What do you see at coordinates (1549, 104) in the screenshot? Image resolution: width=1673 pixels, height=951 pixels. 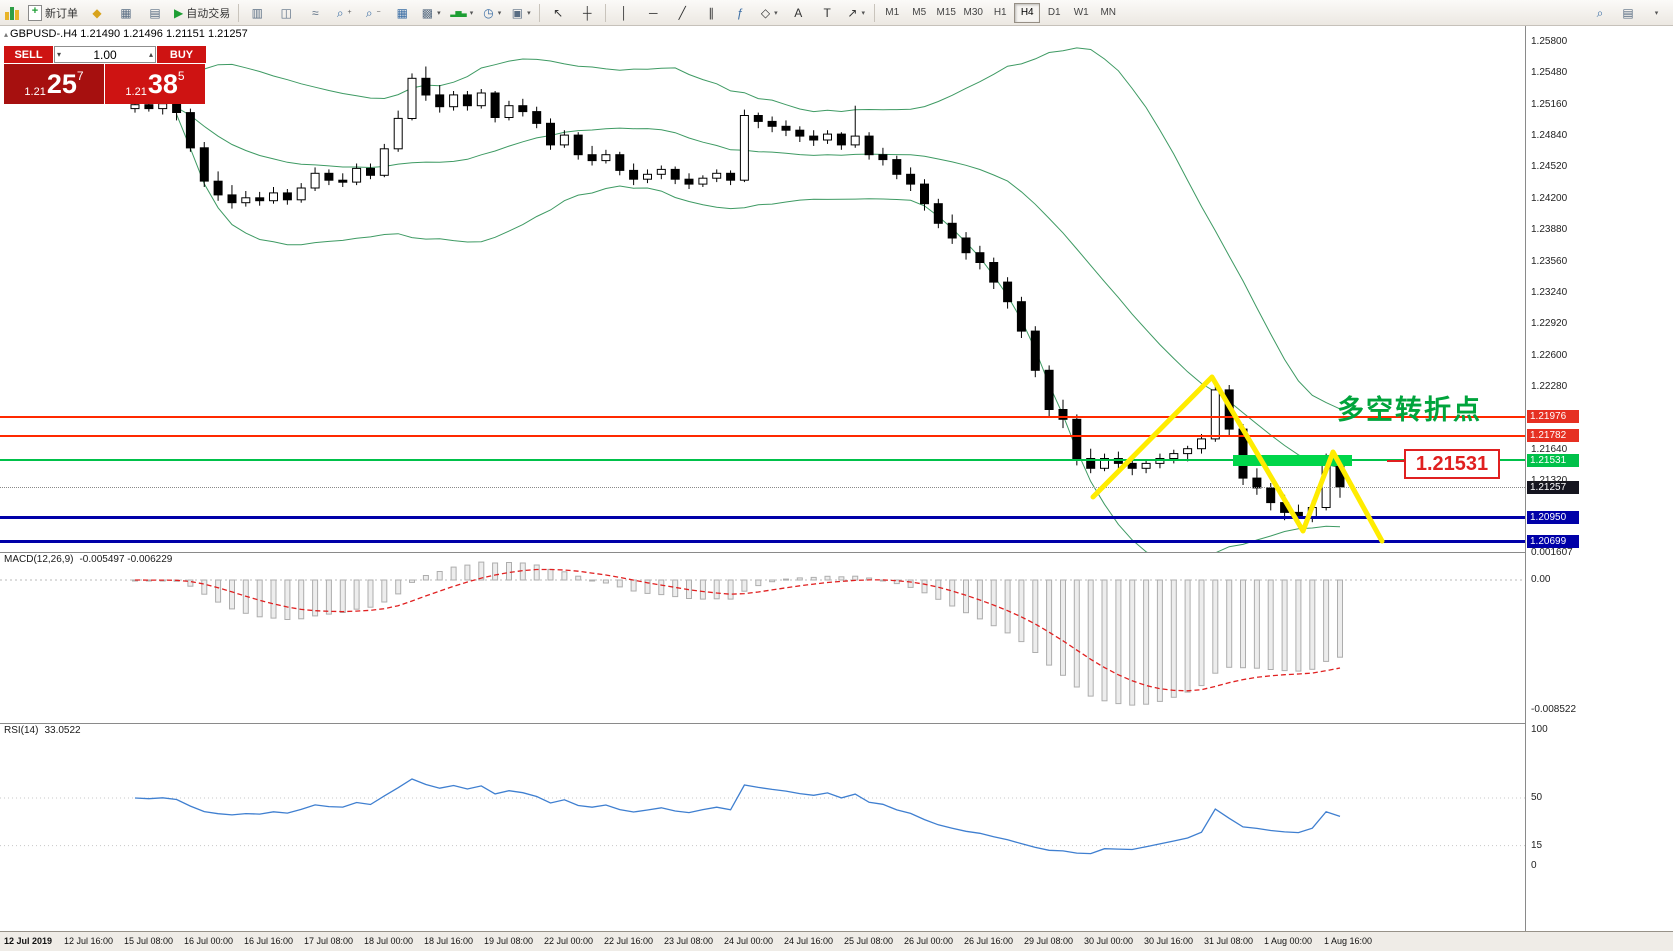 I see `price-scale-label: 1.25160` at bounding box center [1549, 104].